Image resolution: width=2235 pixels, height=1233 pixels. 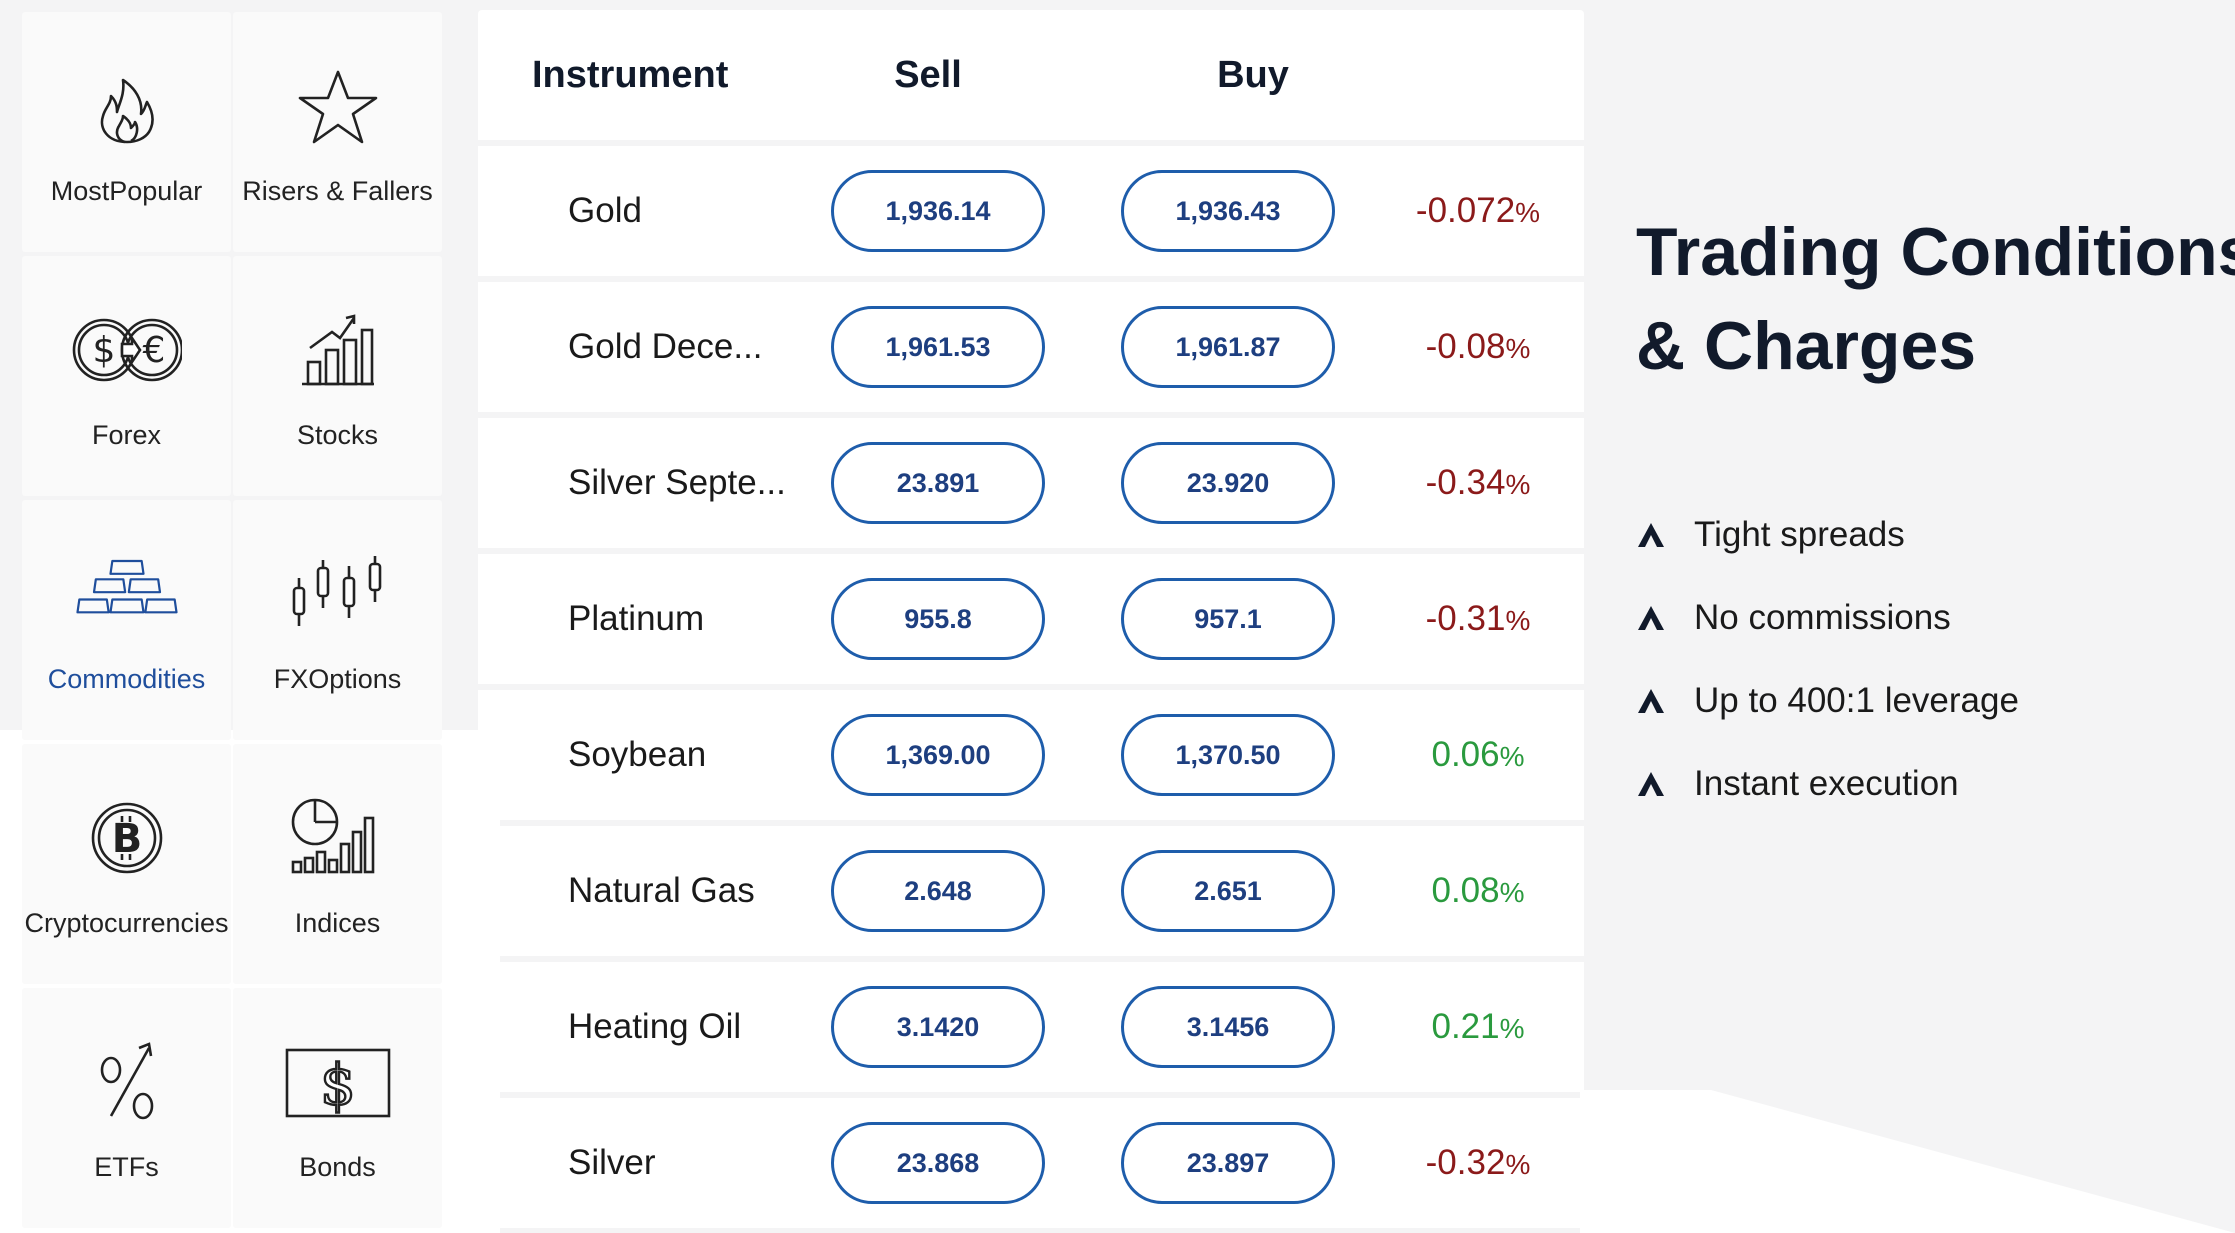 What do you see at coordinates (630, 74) in the screenshot?
I see `column-header-instrument: Instrument` at bounding box center [630, 74].